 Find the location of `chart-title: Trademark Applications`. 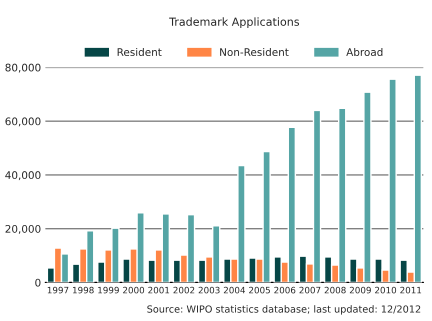

chart-title: Trademark Applications is located at coordinates (234, 22).